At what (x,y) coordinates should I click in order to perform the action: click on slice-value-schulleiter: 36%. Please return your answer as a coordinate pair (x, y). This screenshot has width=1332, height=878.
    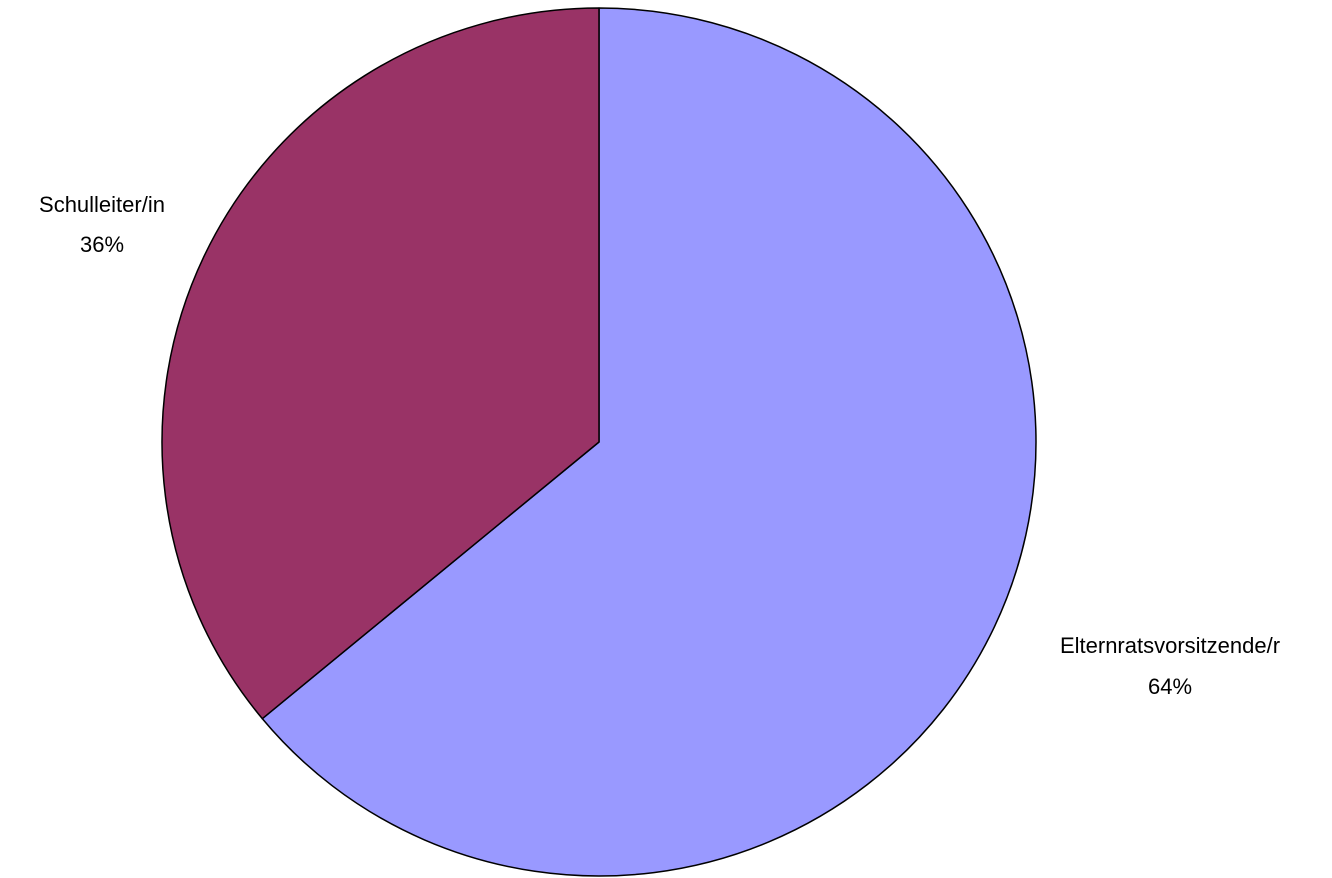
    Looking at the image, I should click on (102, 244).